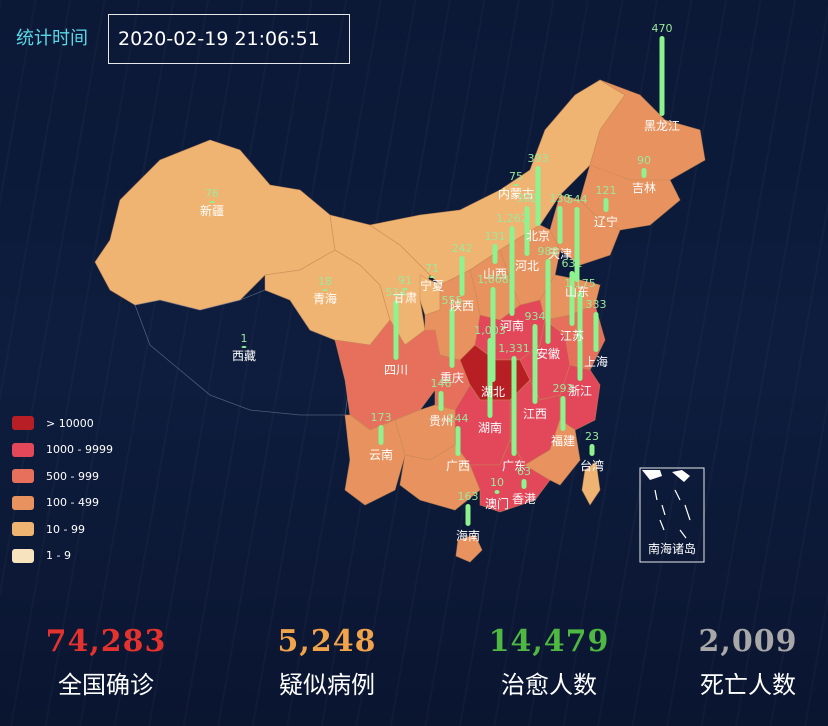 The image size is (828, 726). Describe the element at coordinates (327, 685) in the screenshot. I see `stat-suspected-label: 疑似病例` at that location.